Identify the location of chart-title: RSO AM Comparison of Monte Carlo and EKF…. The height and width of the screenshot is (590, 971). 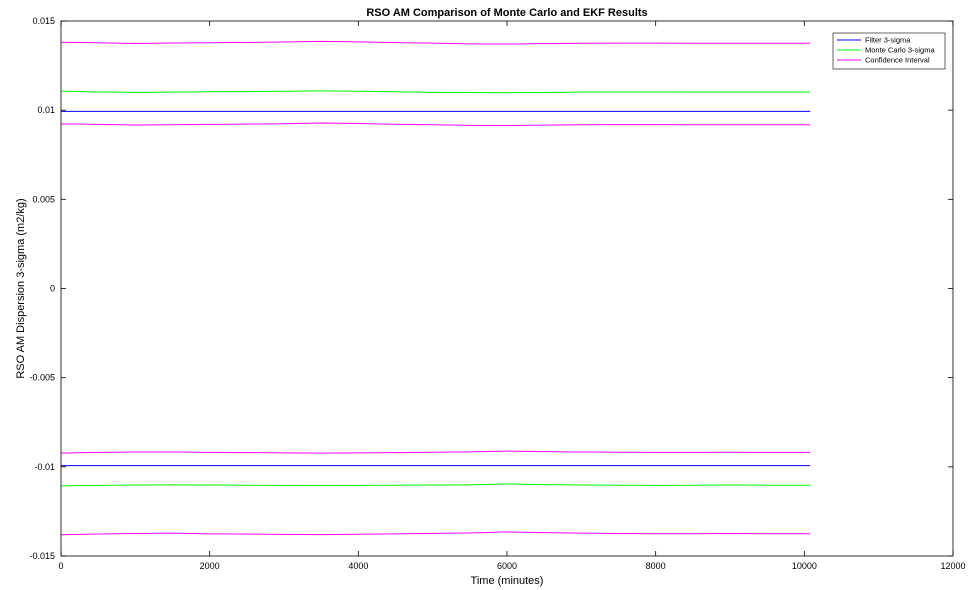
(506, 13).